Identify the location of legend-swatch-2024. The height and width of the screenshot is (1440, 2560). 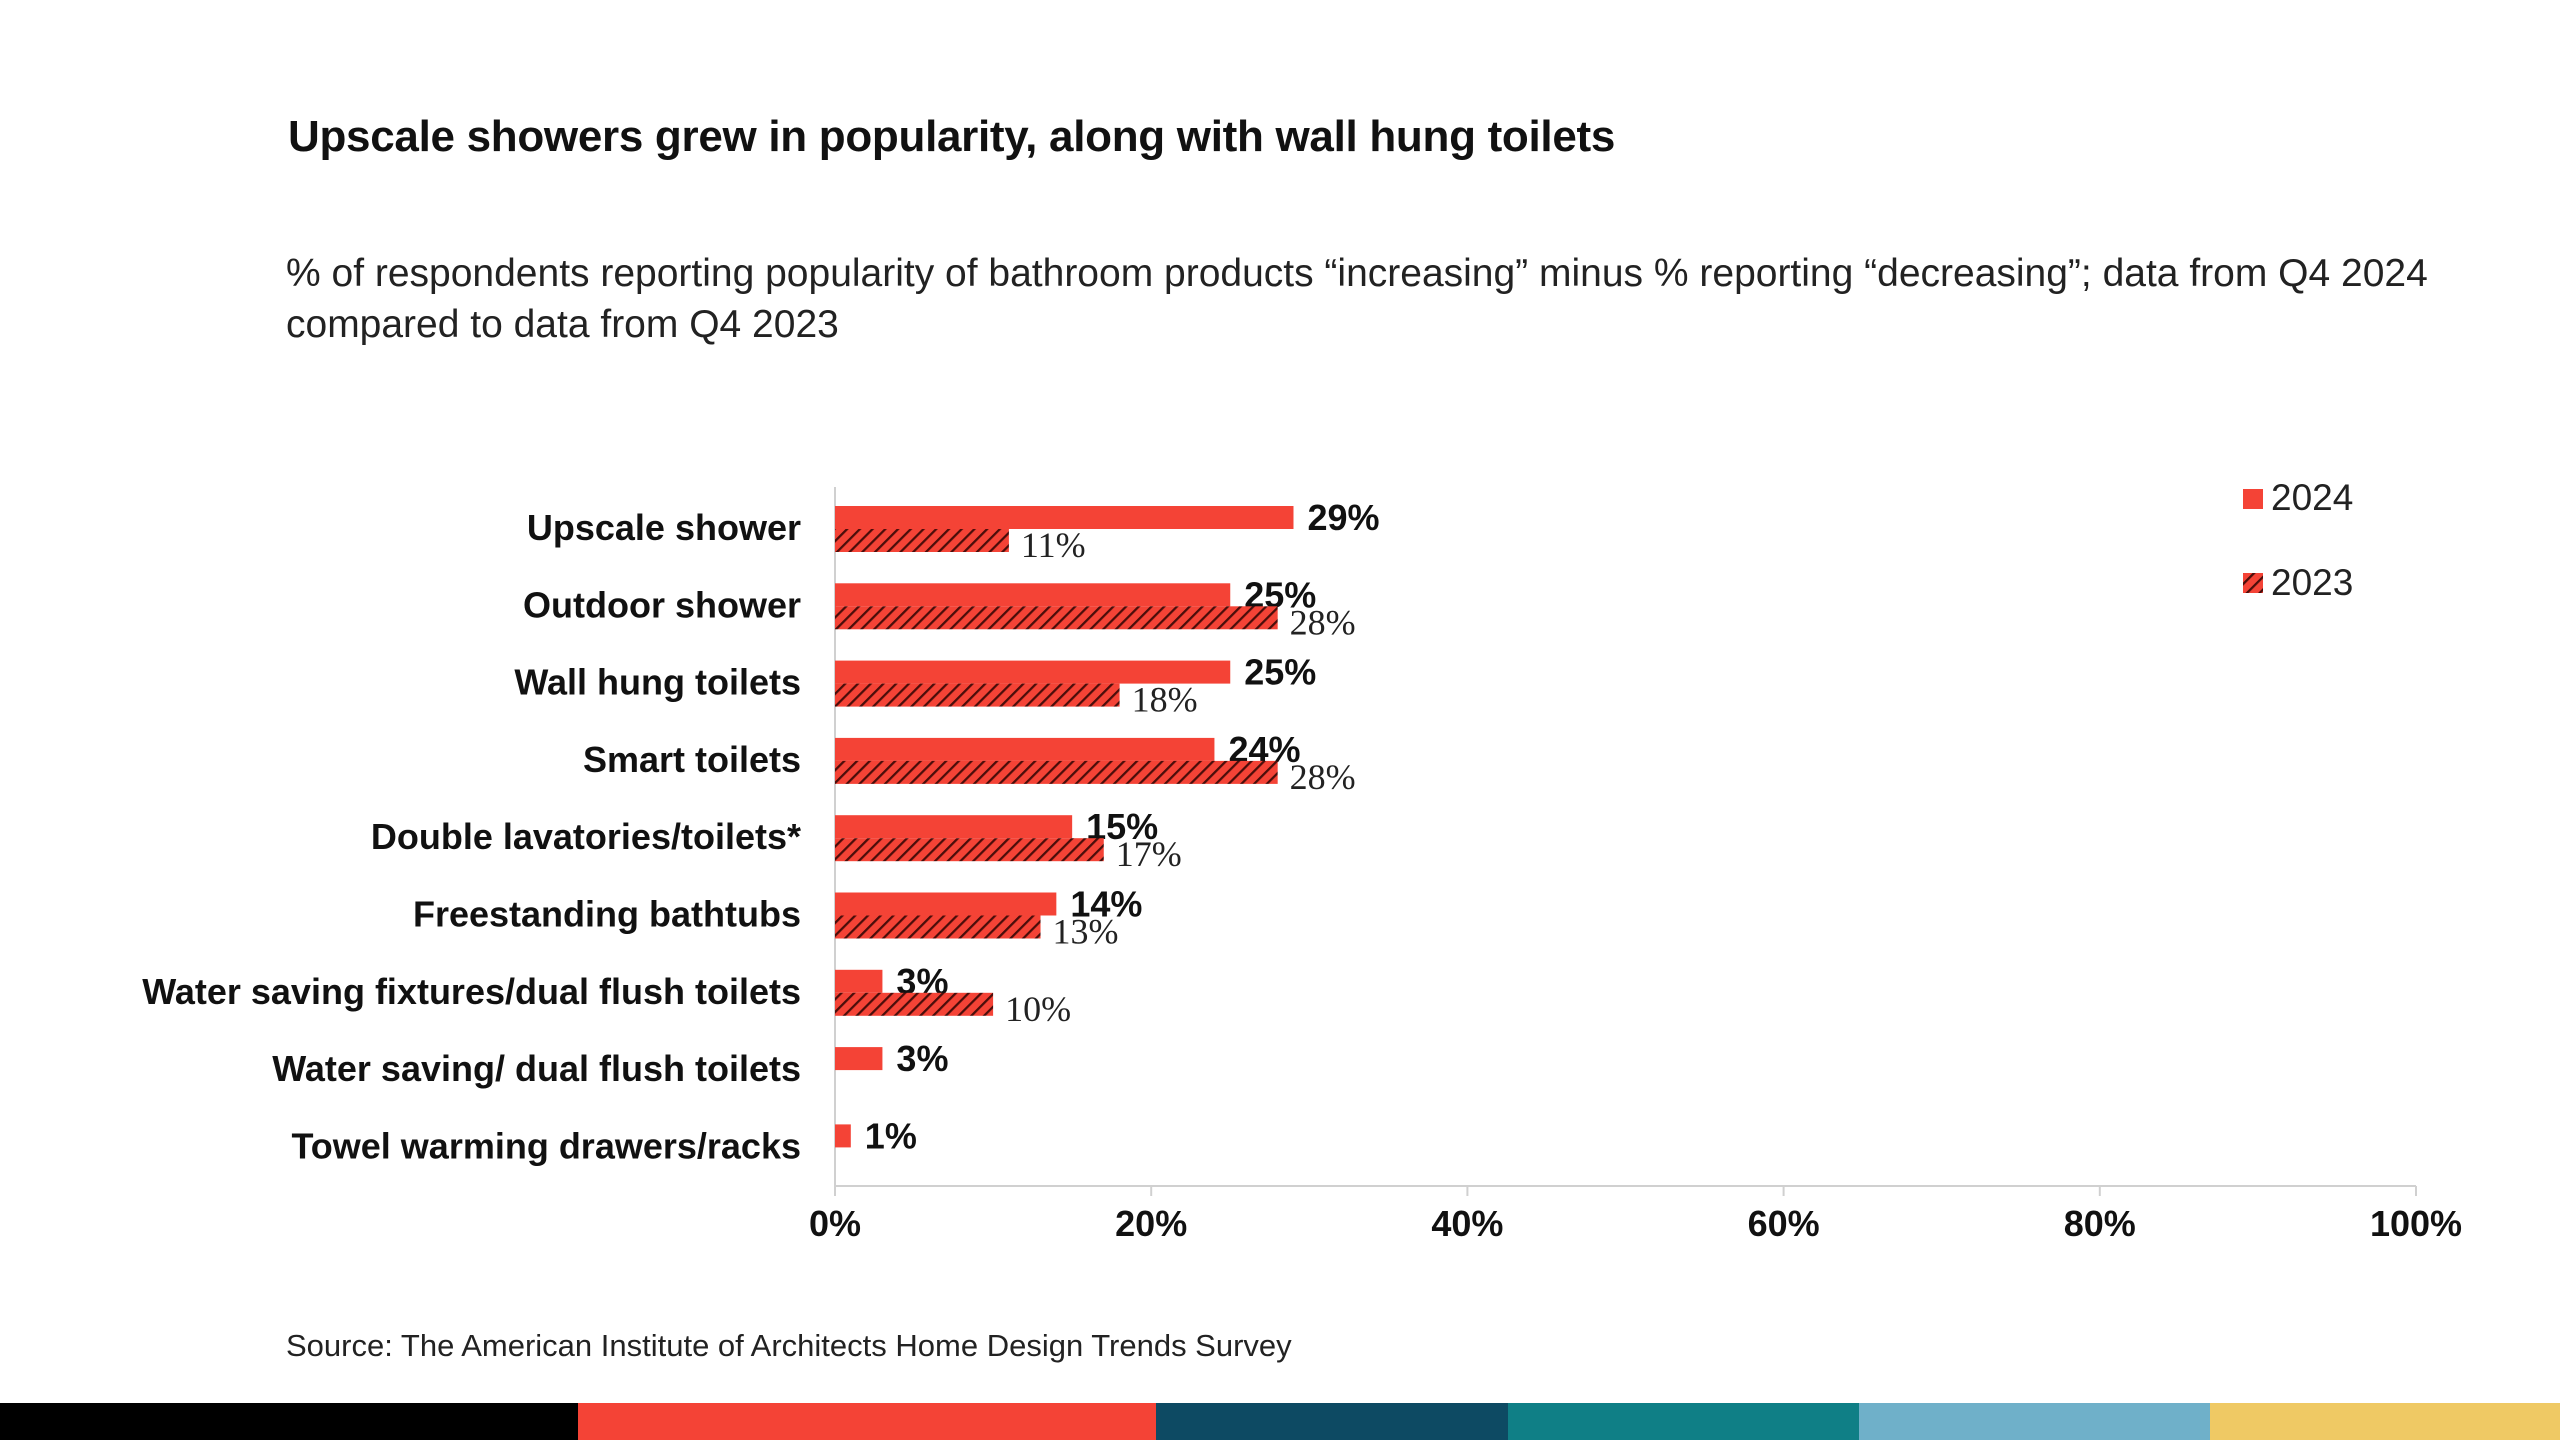
(2253, 499).